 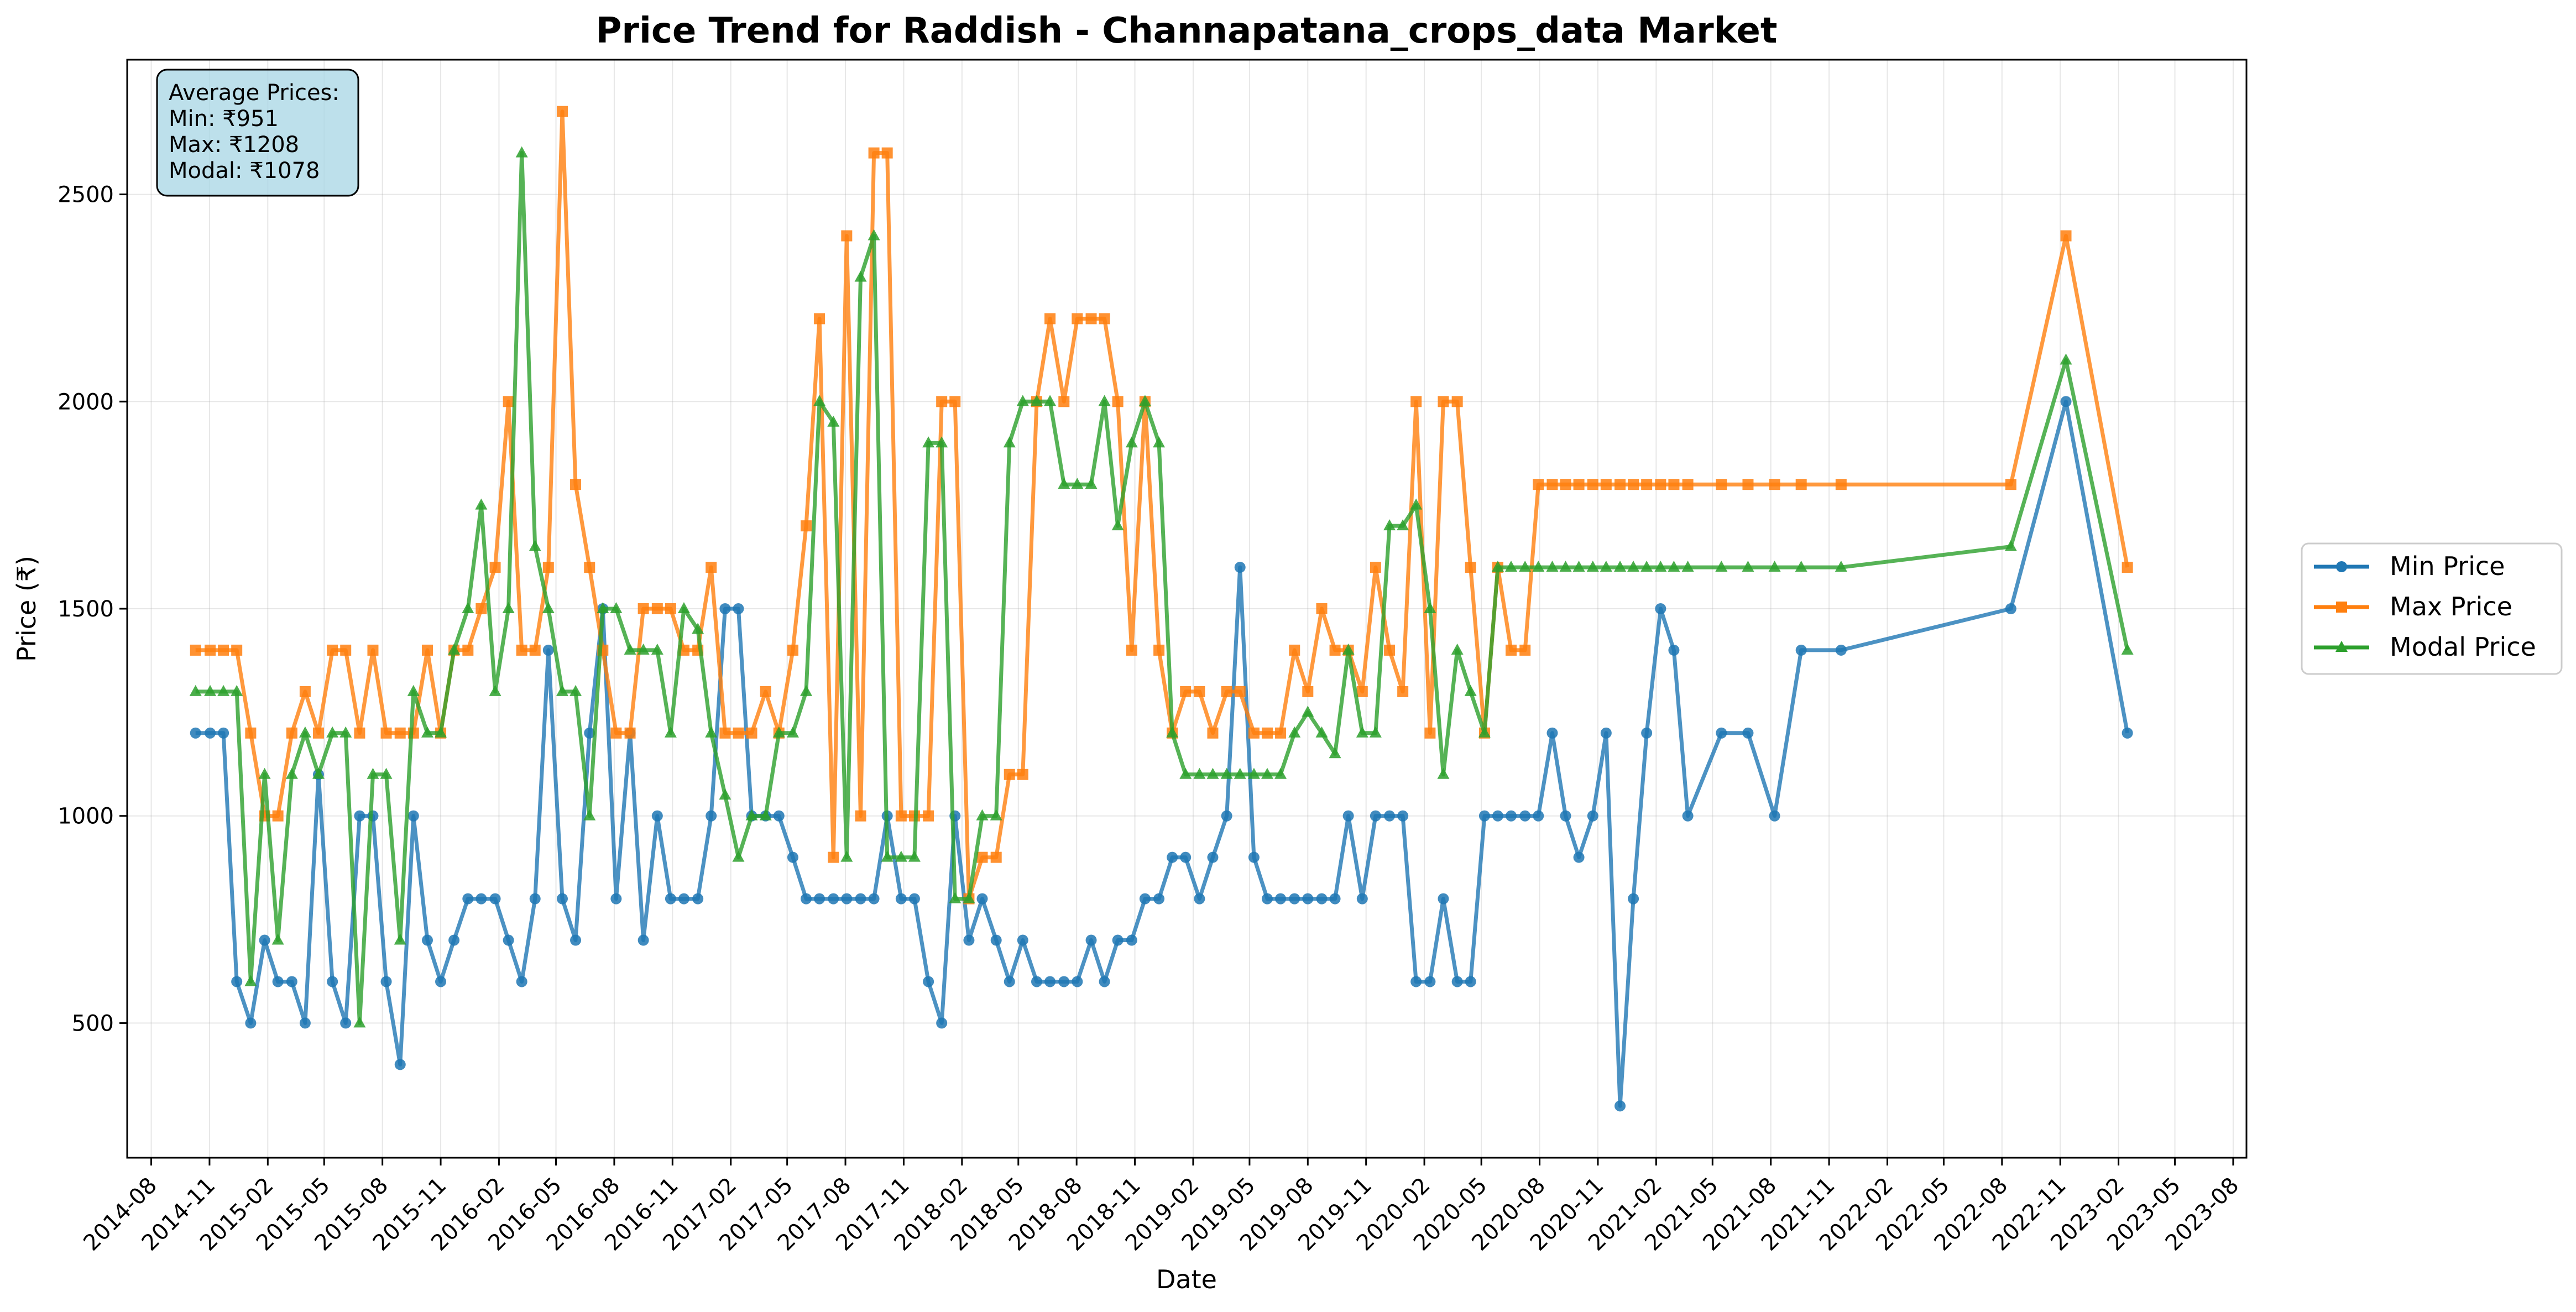 I want to click on x-axis-label: Date, so click(x=1186, y=1279).